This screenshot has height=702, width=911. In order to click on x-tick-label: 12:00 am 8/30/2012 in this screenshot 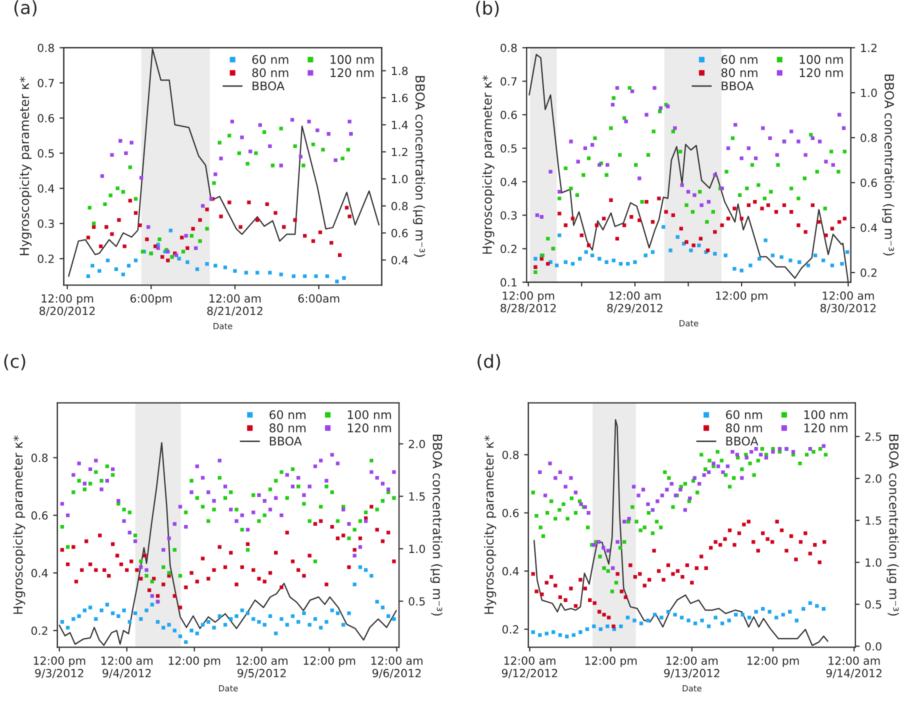, I will do `click(848, 302)`.